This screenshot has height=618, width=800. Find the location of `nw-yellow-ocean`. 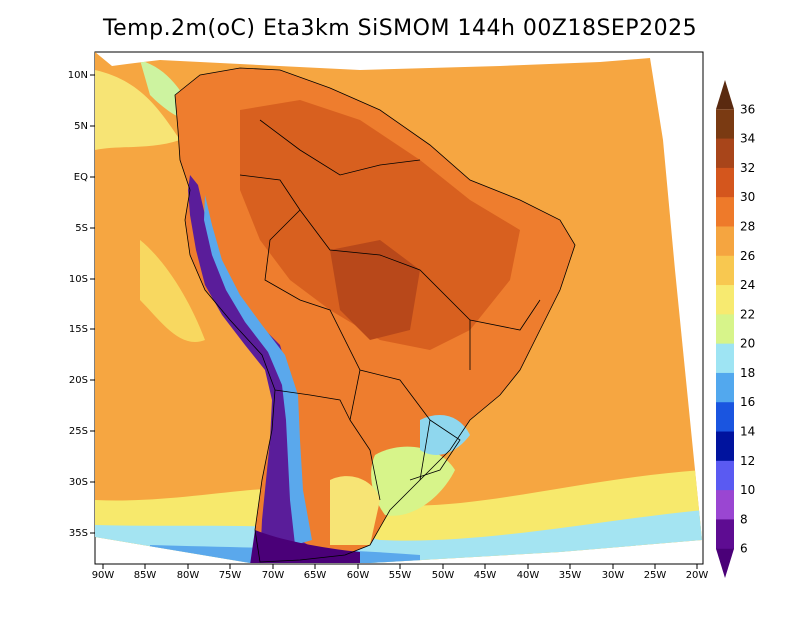

nw-yellow-ocean is located at coordinates (137, 110).